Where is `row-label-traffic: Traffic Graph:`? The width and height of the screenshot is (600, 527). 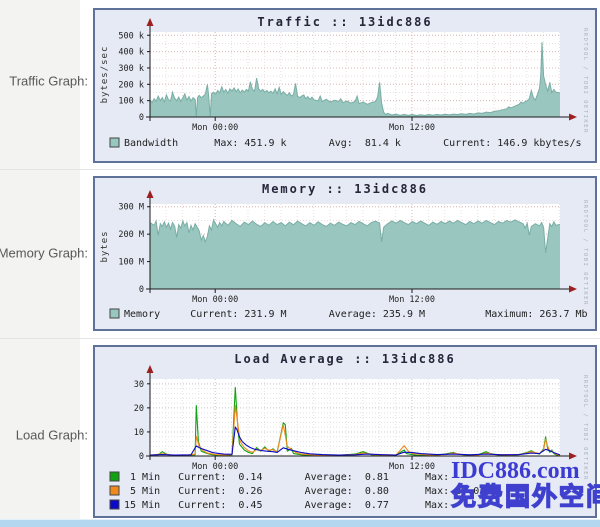 row-label-traffic: Traffic Graph: is located at coordinates (48, 81).